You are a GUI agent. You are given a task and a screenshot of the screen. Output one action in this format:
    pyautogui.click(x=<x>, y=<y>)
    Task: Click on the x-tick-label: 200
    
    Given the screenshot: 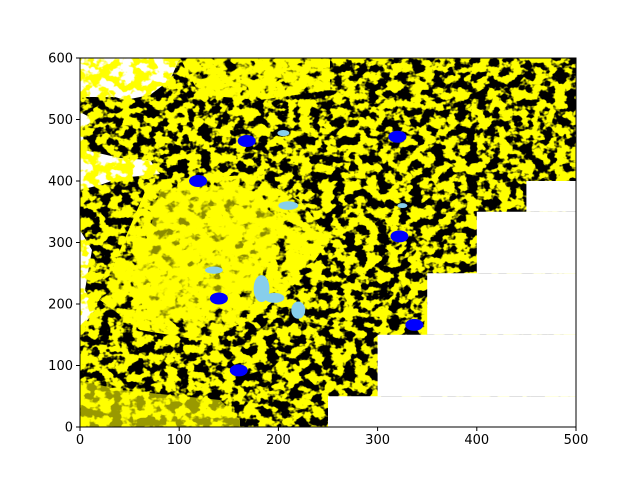 What is the action you would take?
    pyautogui.click(x=278, y=440)
    